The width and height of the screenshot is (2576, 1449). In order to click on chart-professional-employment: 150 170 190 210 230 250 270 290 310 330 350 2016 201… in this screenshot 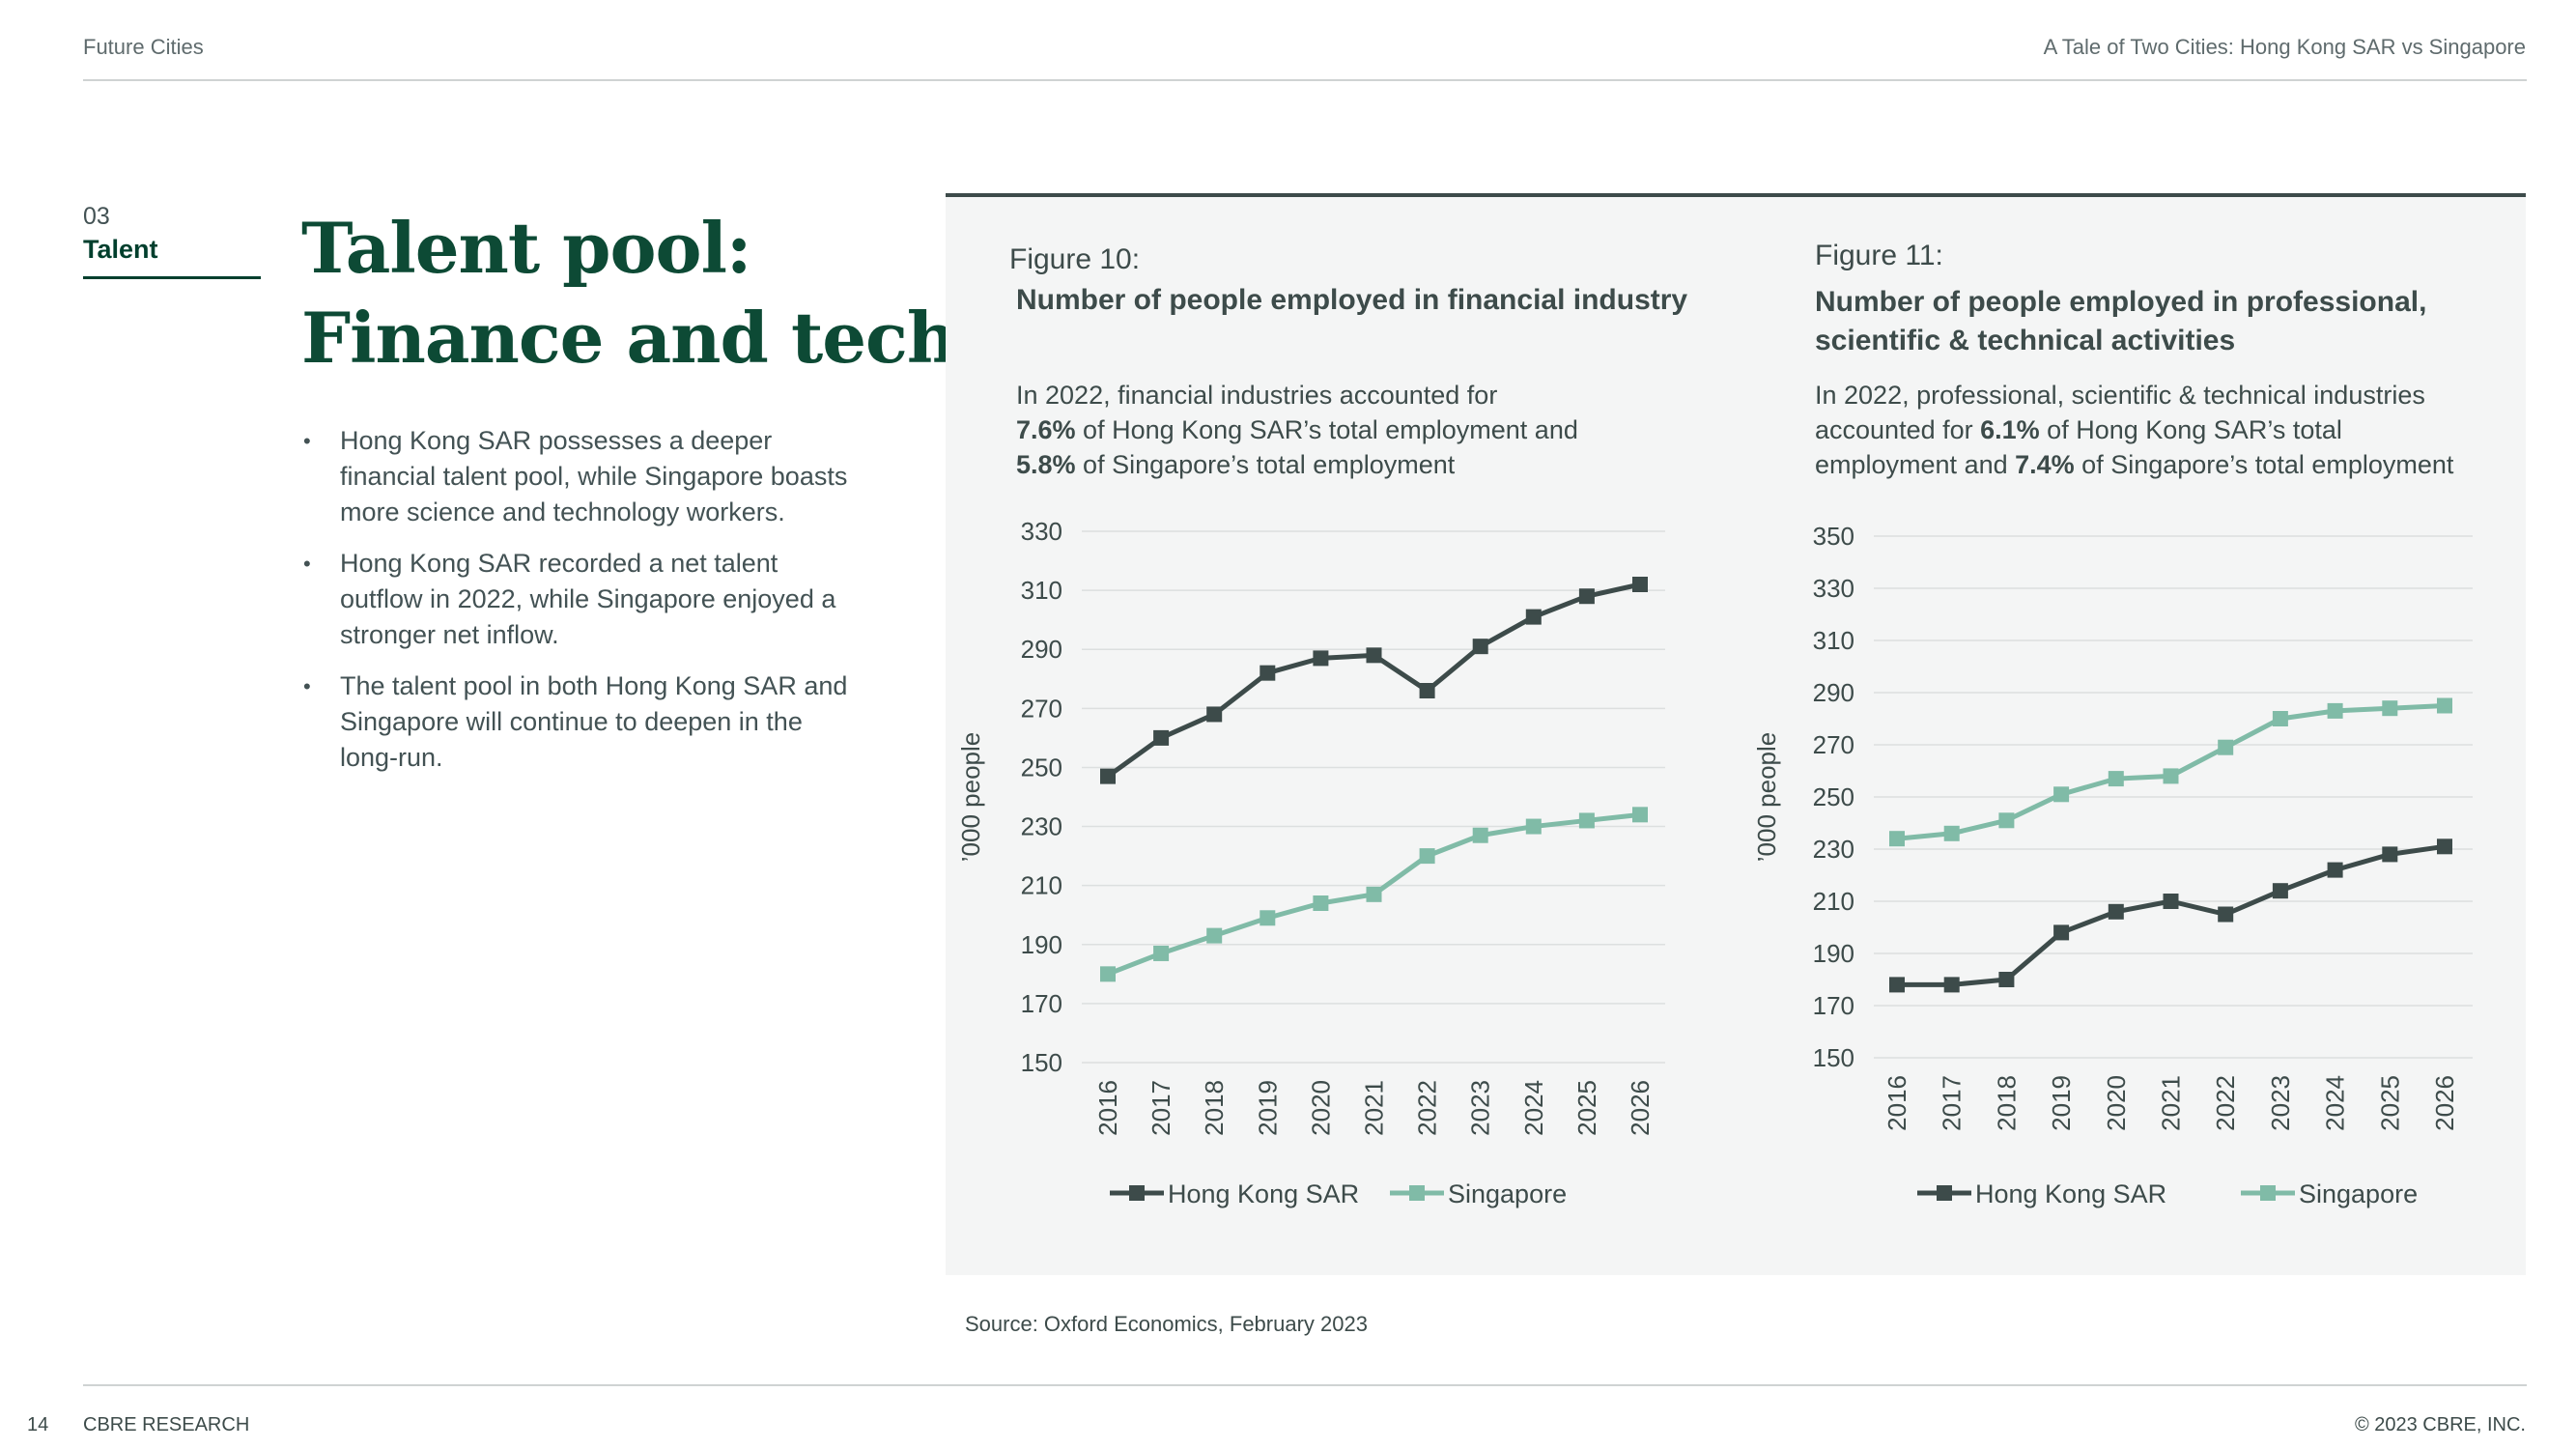, I will do `click(2112, 865)`.